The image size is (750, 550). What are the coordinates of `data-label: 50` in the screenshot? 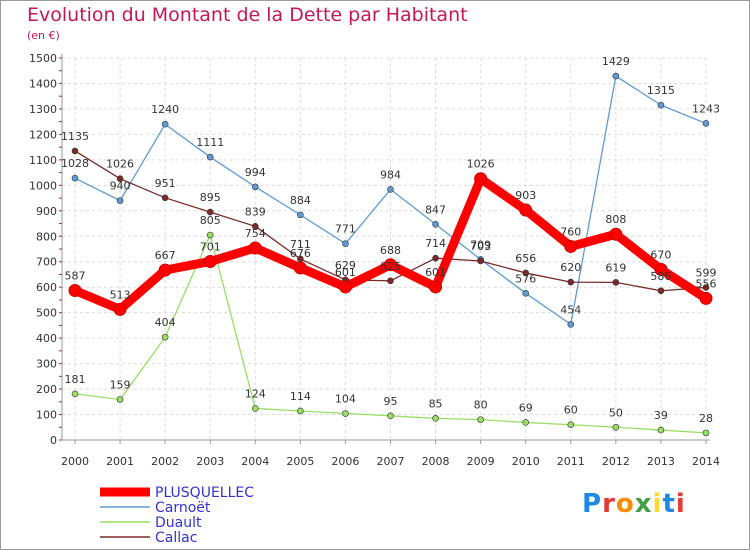 It's located at (616, 412).